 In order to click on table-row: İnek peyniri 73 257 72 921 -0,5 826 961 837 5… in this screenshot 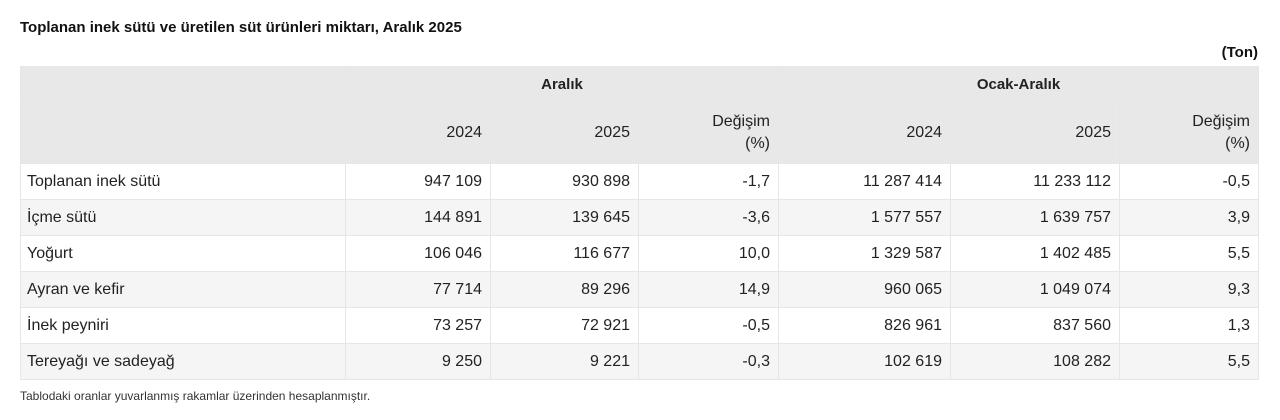, I will do `click(640, 325)`.